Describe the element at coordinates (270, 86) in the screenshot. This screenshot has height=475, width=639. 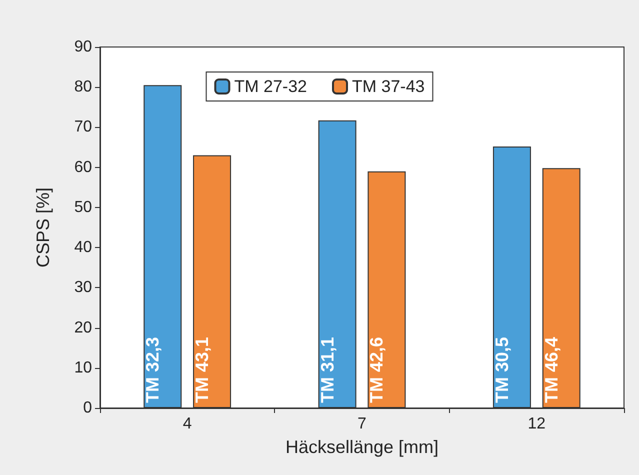
I see `legend-label: TM 27-32` at that location.